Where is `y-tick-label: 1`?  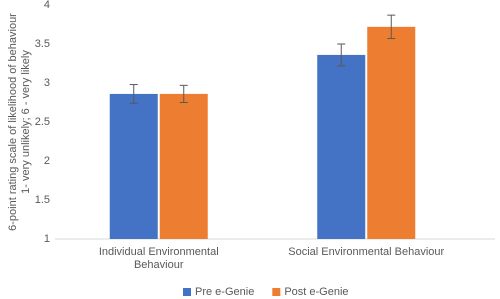
y-tick-label: 1 is located at coordinates (47, 239).